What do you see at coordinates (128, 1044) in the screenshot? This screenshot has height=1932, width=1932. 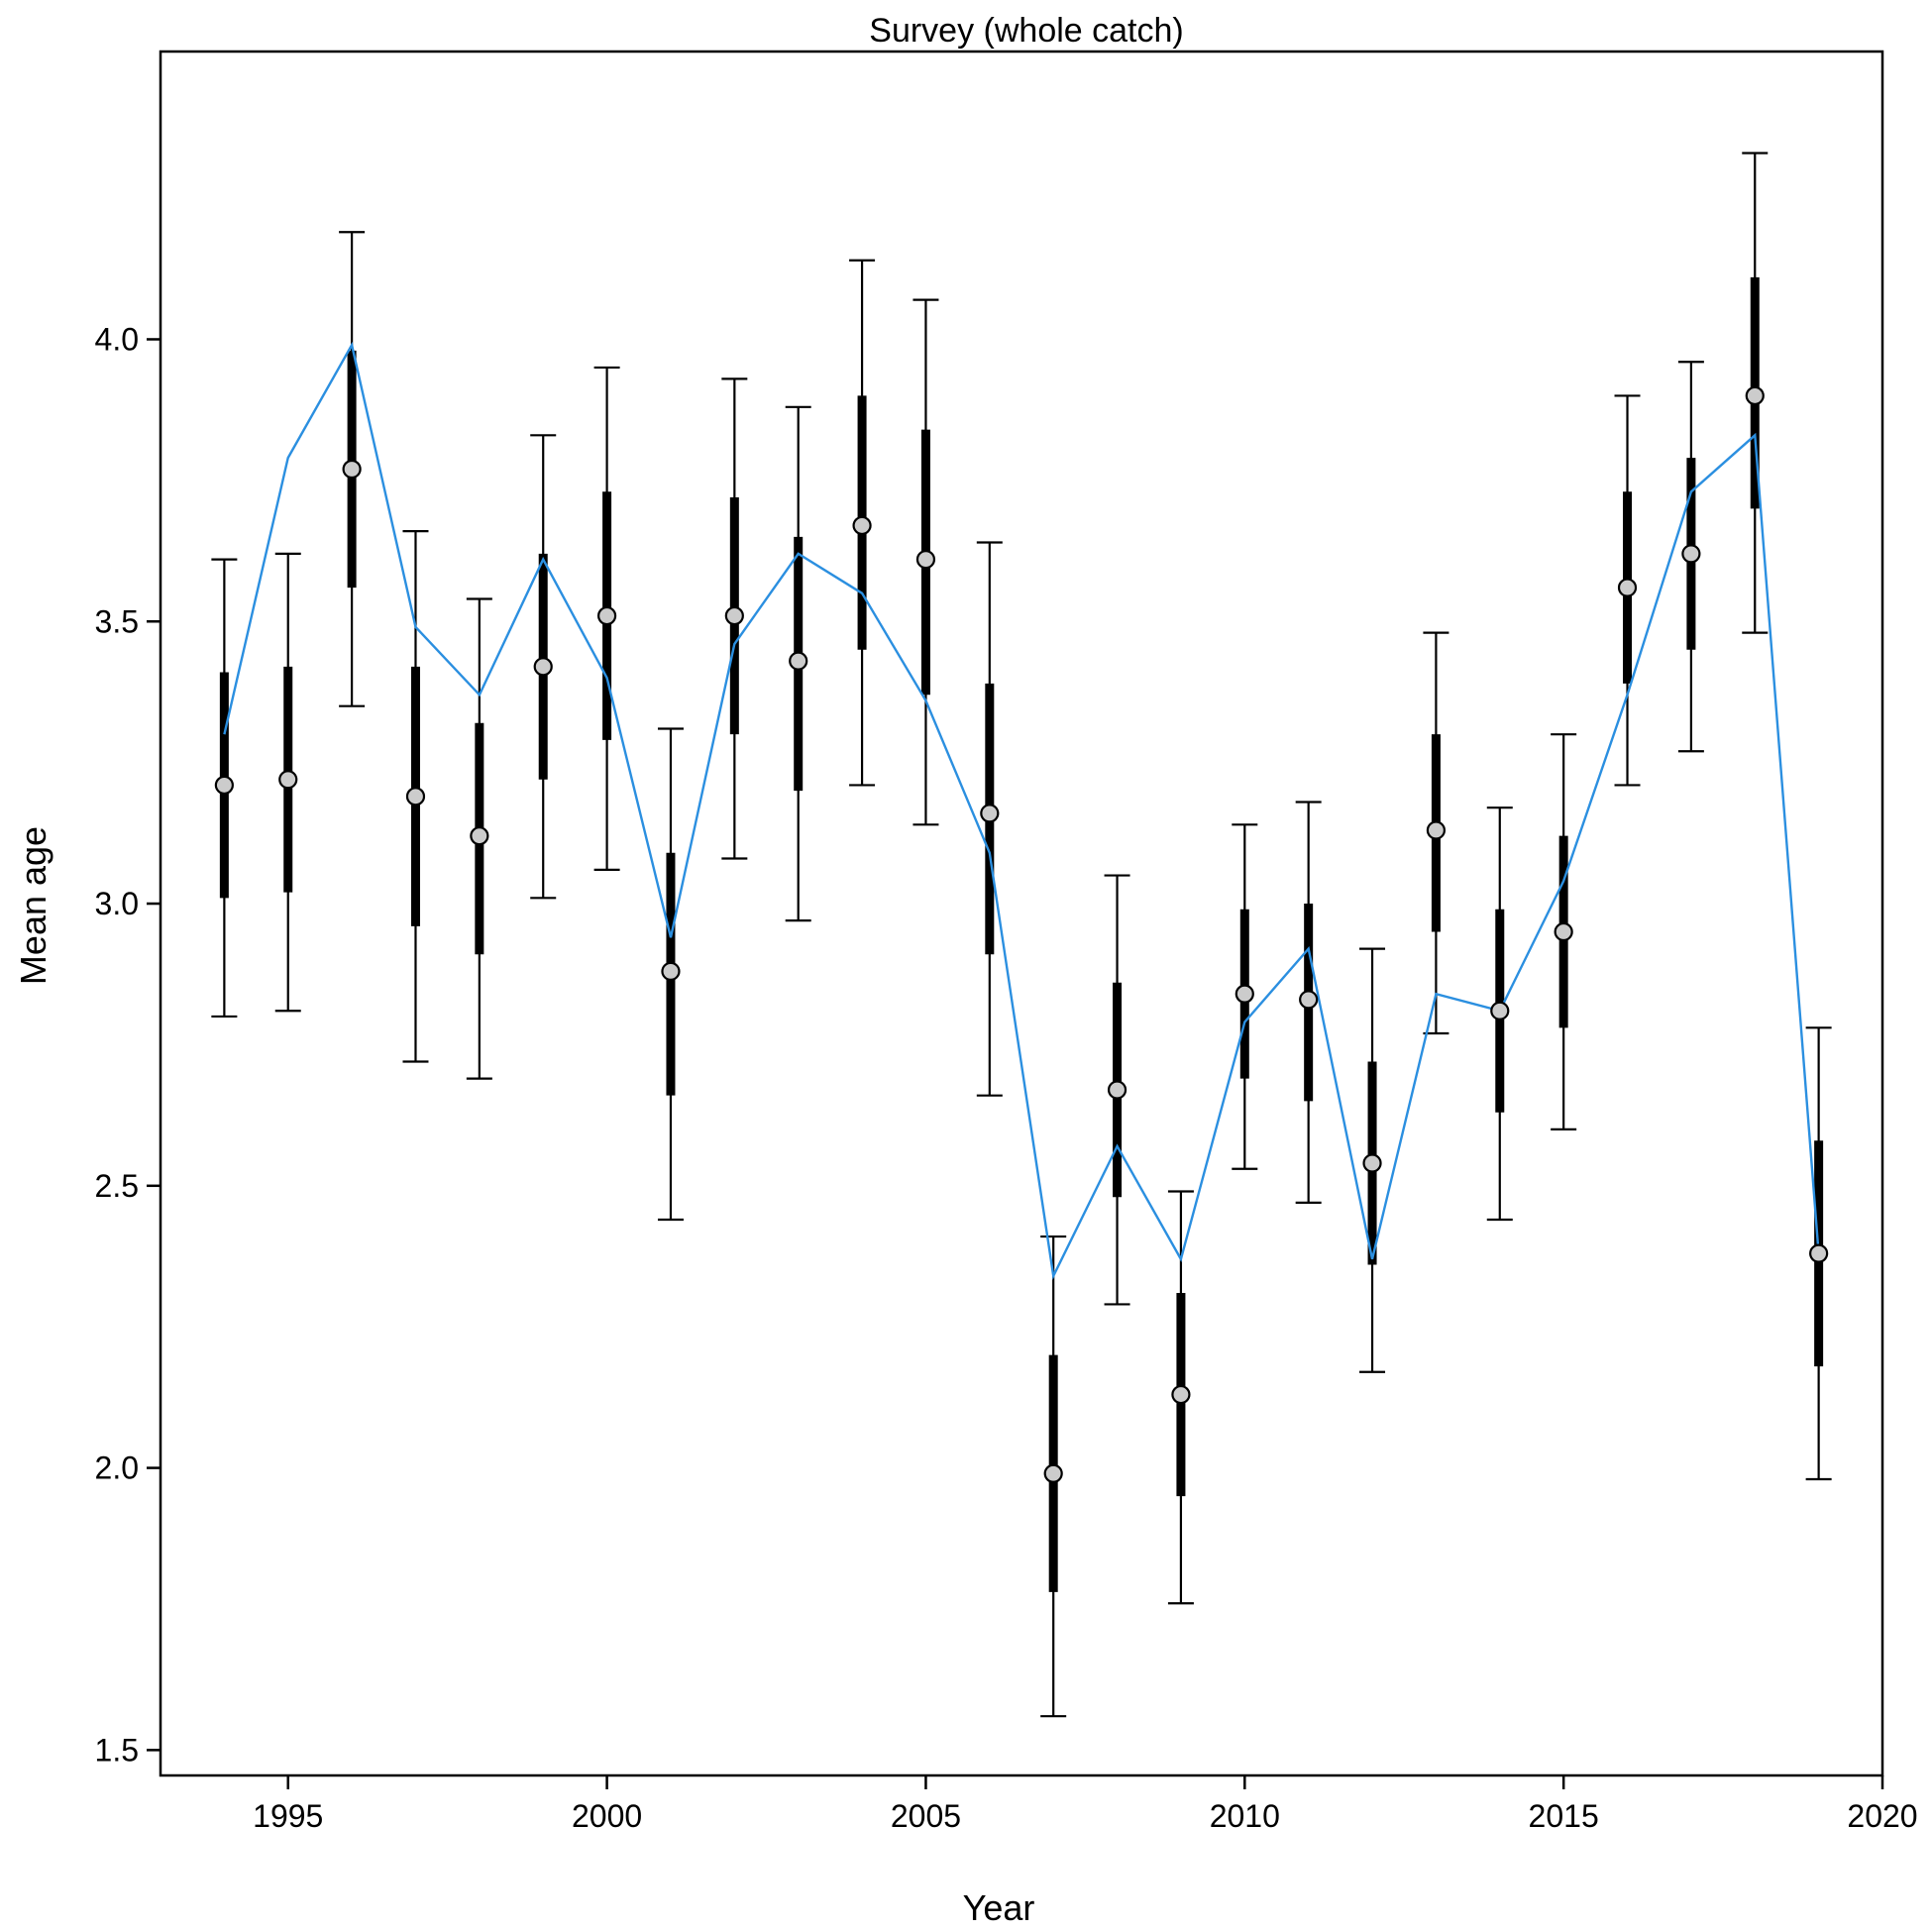 I see `y-axis: 1.5 2.0 2.5 3.0 3.5 4.0` at bounding box center [128, 1044].